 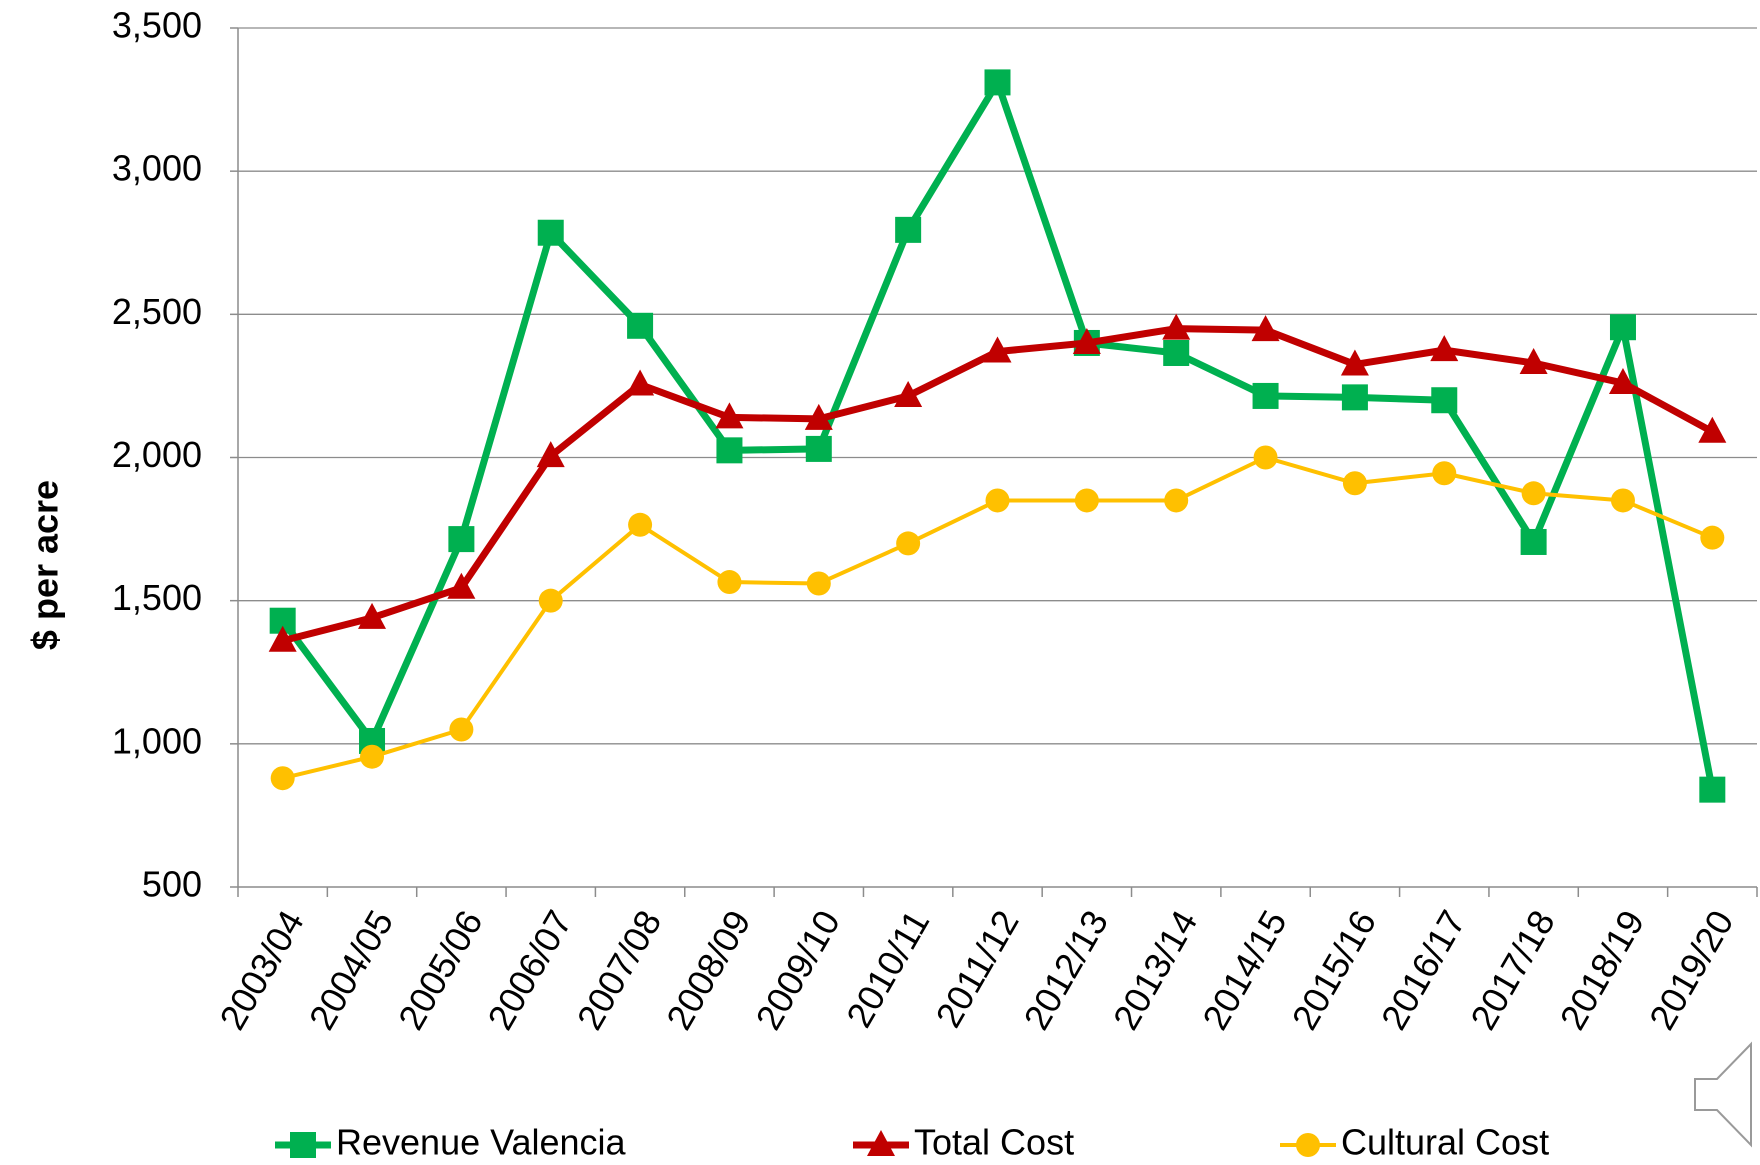 I want to click on x-tick-label: 2017/18, so click(x=1512, y=969).